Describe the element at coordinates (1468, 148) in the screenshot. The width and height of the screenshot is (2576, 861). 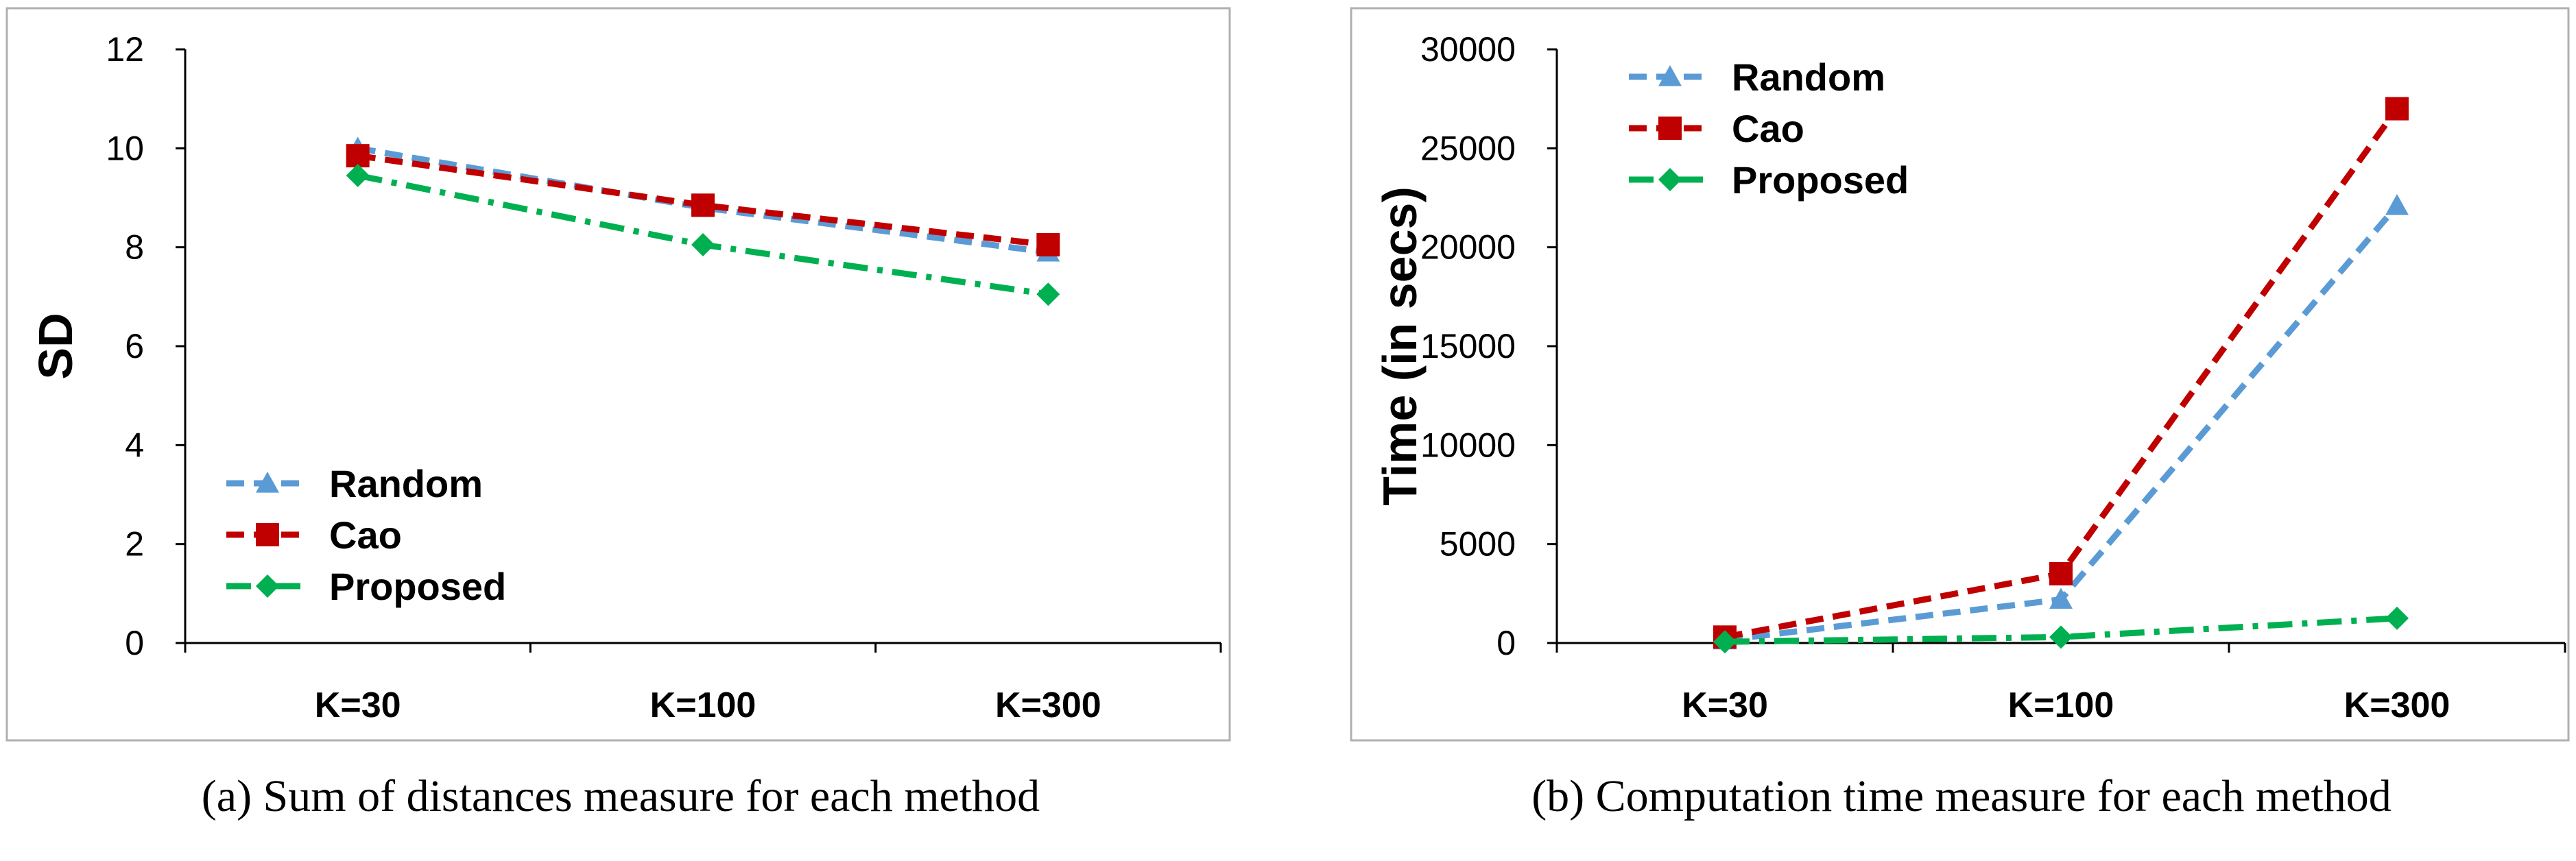
I see `chart-b-y-tick-label: 25000` at that location.